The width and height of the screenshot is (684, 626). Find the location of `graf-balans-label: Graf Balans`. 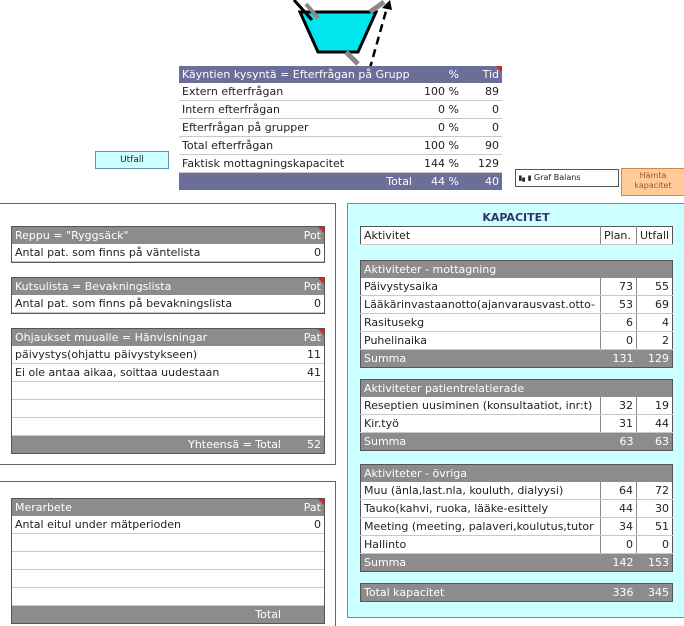

graf-balans-label: Graf Balans is located at coordinates (557, 177).